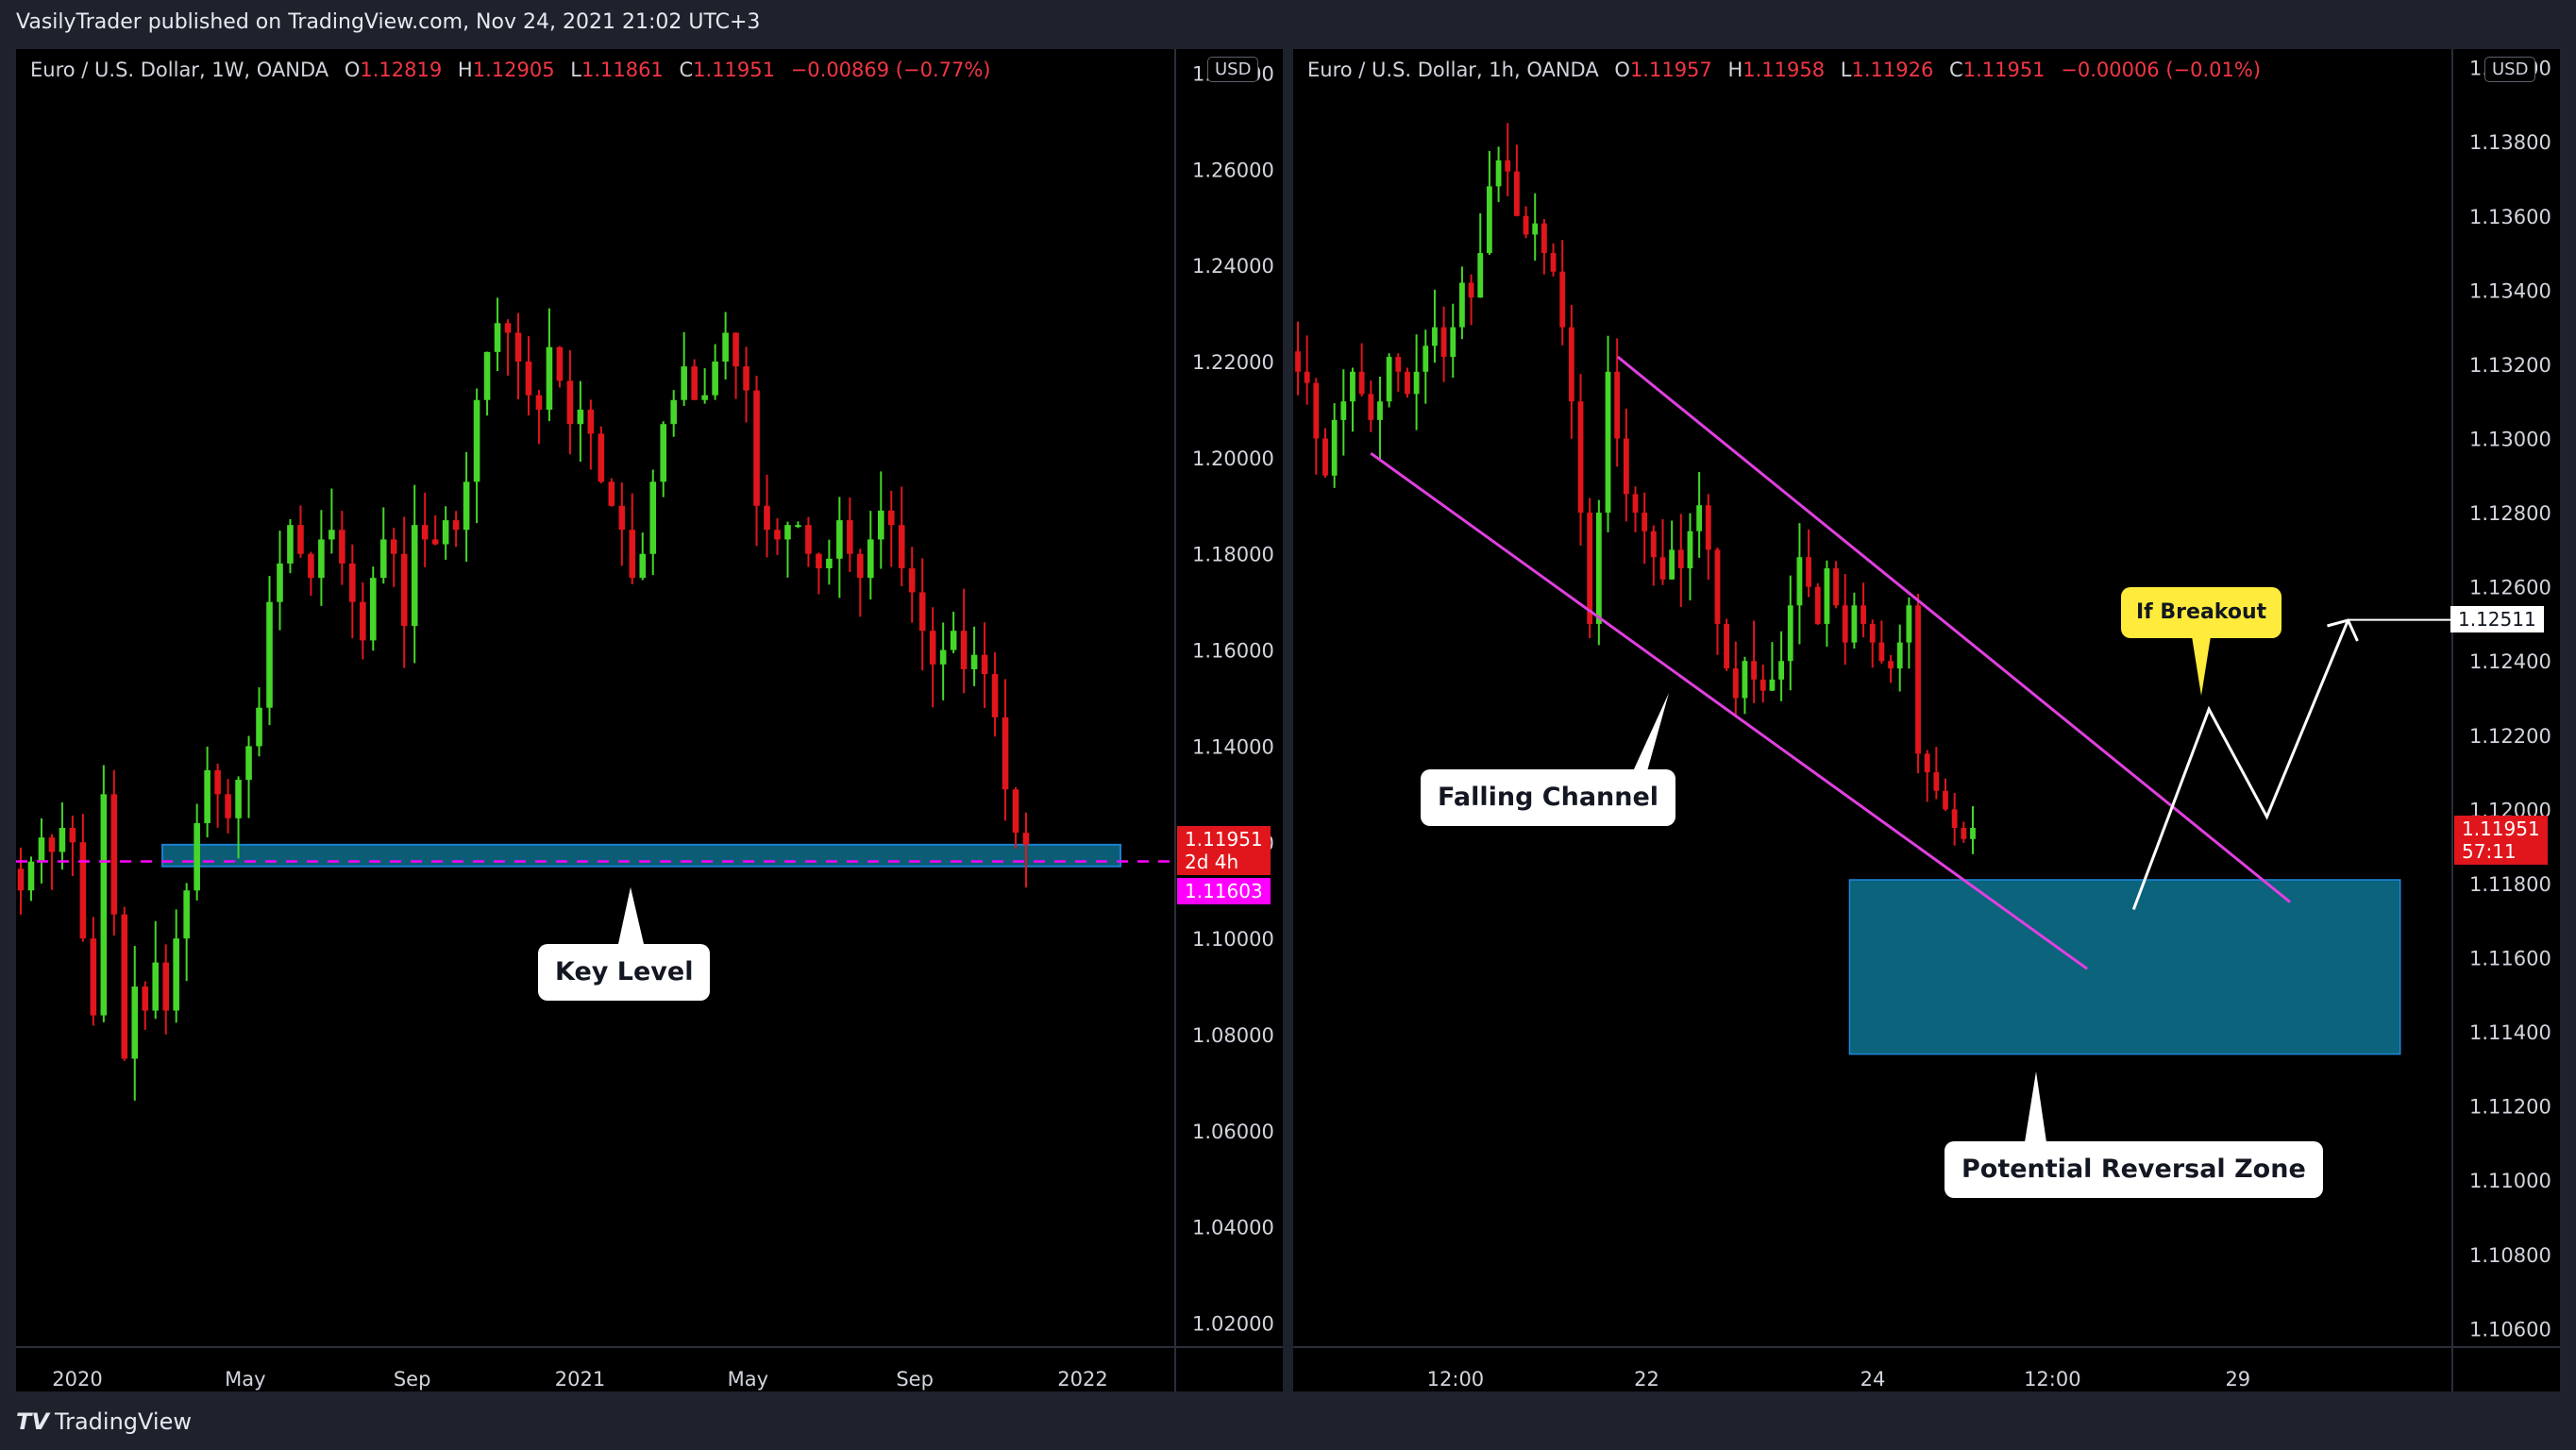  What do you see at coordinates (123, 1421) in the screenshot?
I see `tradingview-brand: TradingView` at bounding box center [123, 1421].